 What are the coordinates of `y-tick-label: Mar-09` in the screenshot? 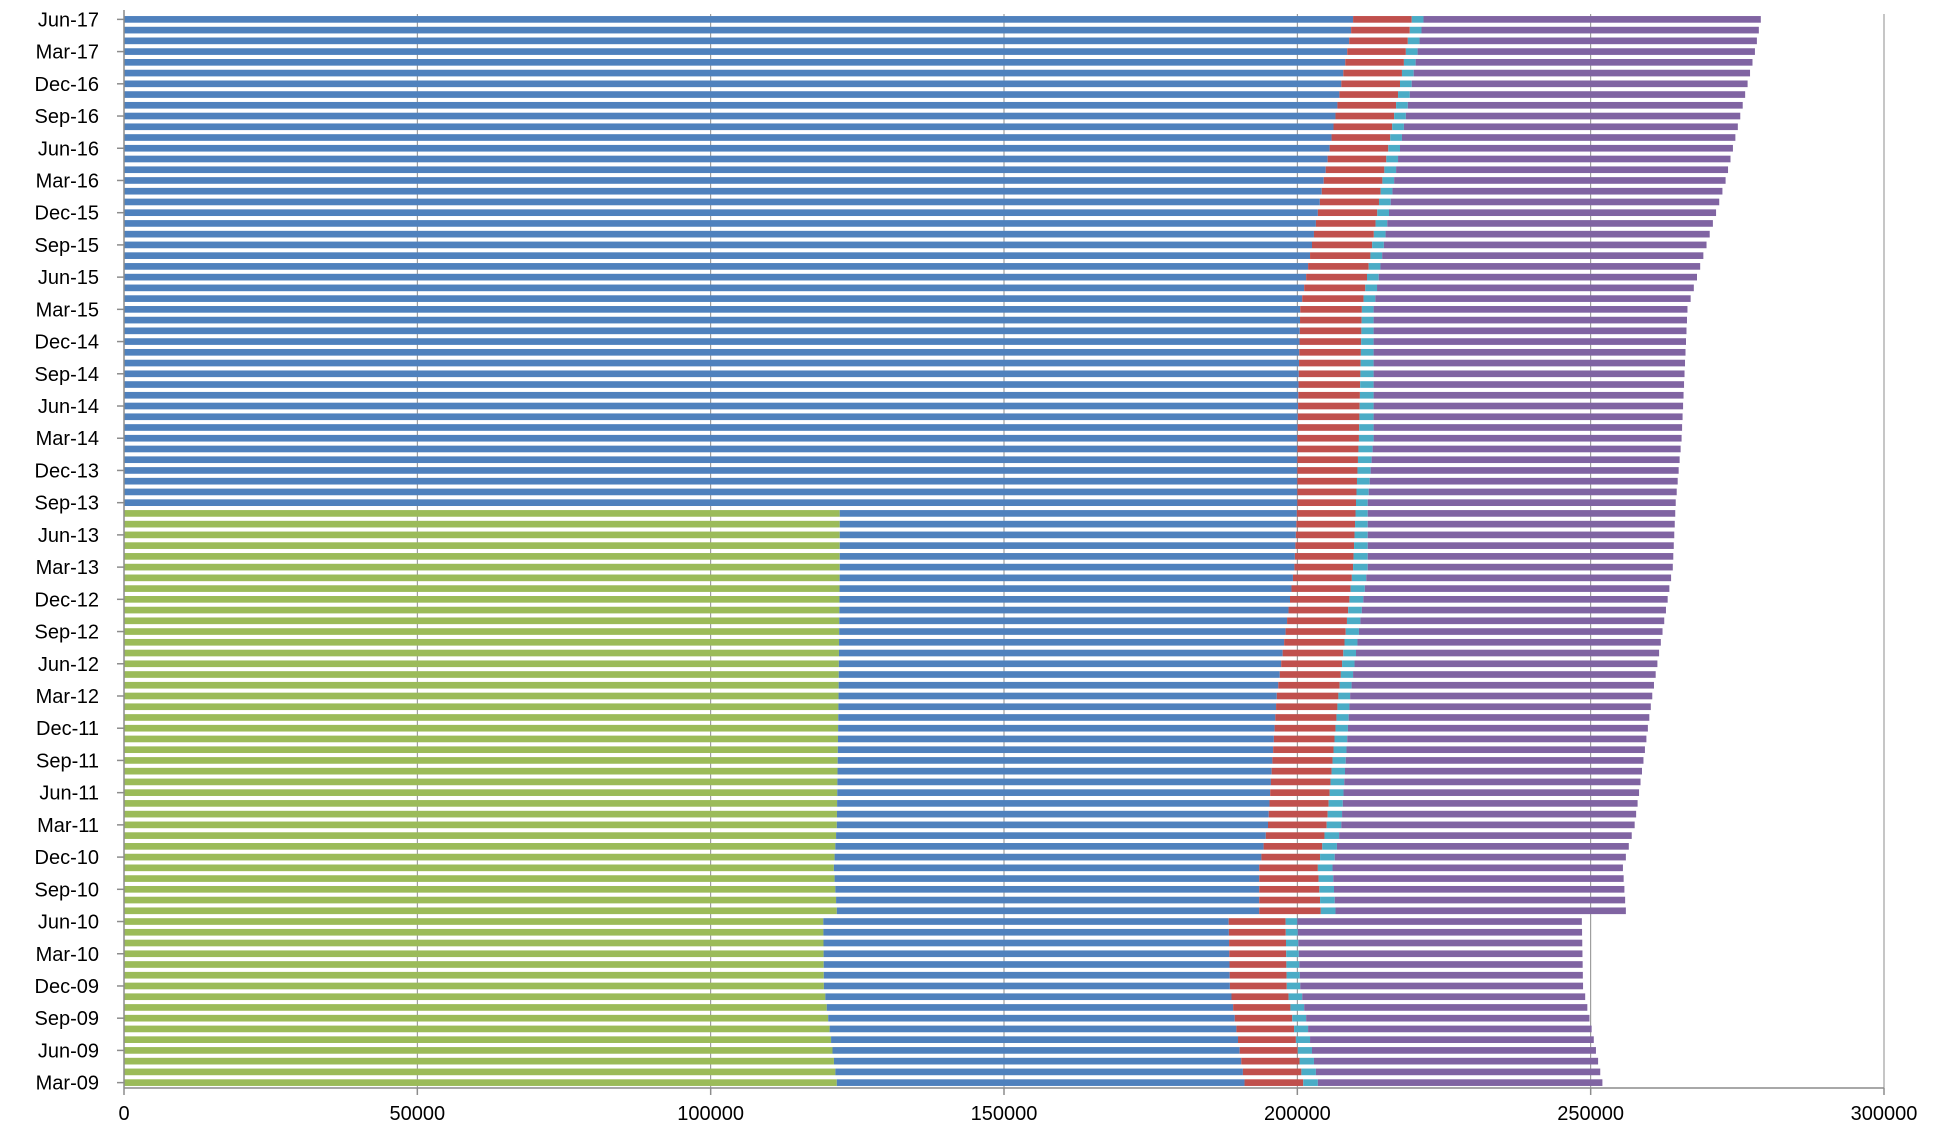 It's located at (67, 1084).